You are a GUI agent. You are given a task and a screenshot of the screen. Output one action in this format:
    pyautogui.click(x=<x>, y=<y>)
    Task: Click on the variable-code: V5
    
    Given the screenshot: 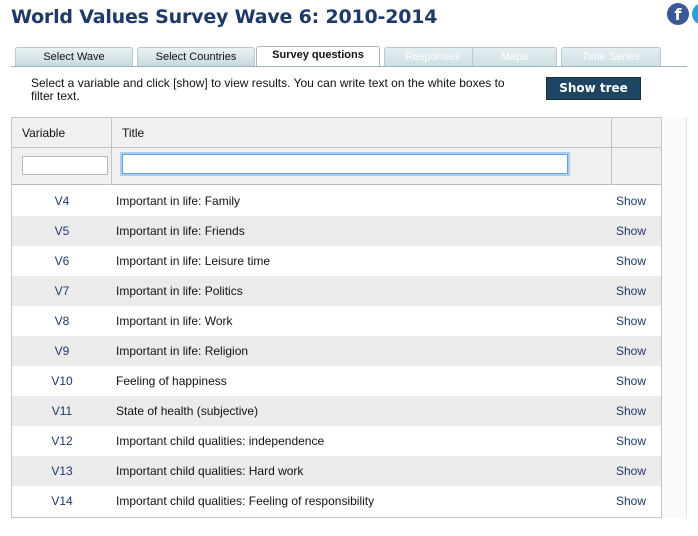 What is the action you would take?
    pyautogui.click(x=62, y=231)
    